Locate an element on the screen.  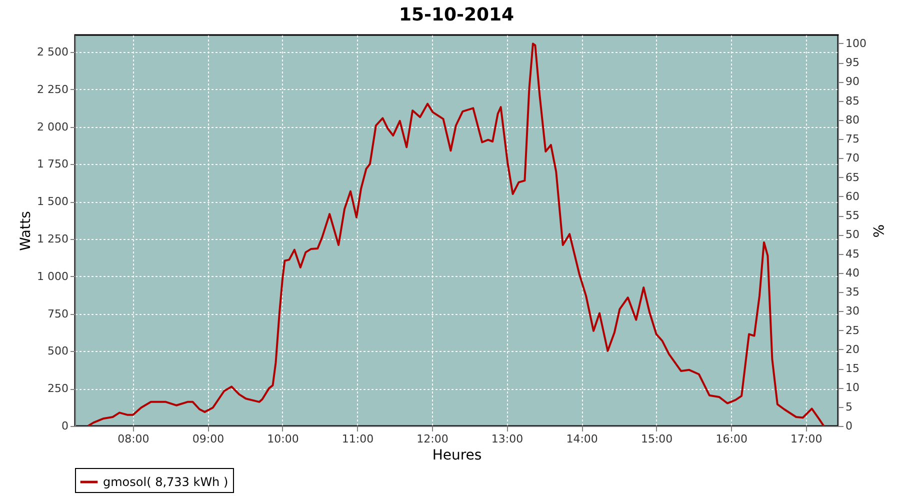
y2-tick-label: 55 is located at coordinates (853, 215).